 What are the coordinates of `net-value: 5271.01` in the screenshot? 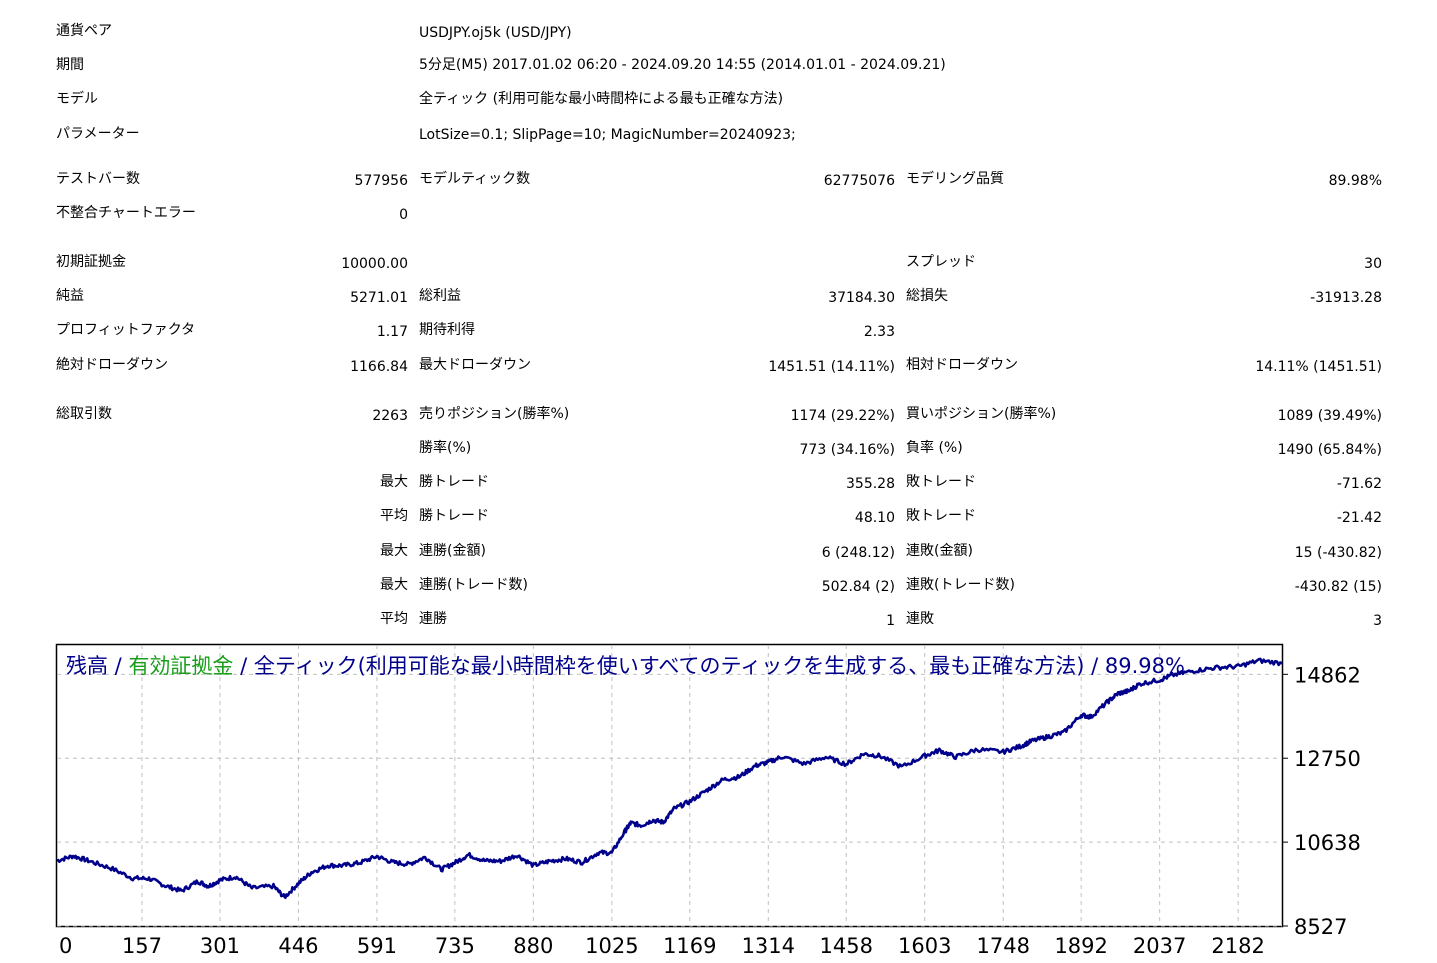 It's located at (379, 298).